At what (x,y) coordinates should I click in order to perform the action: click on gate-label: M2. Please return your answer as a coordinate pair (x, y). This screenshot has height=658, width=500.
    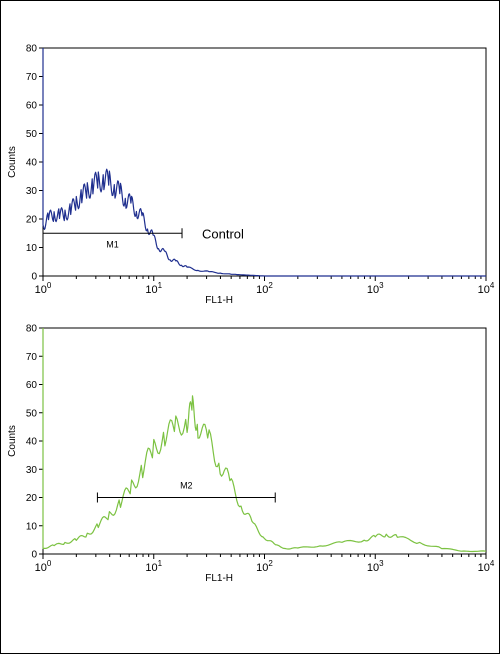
    Looking at the image, I should click on (186, 486).